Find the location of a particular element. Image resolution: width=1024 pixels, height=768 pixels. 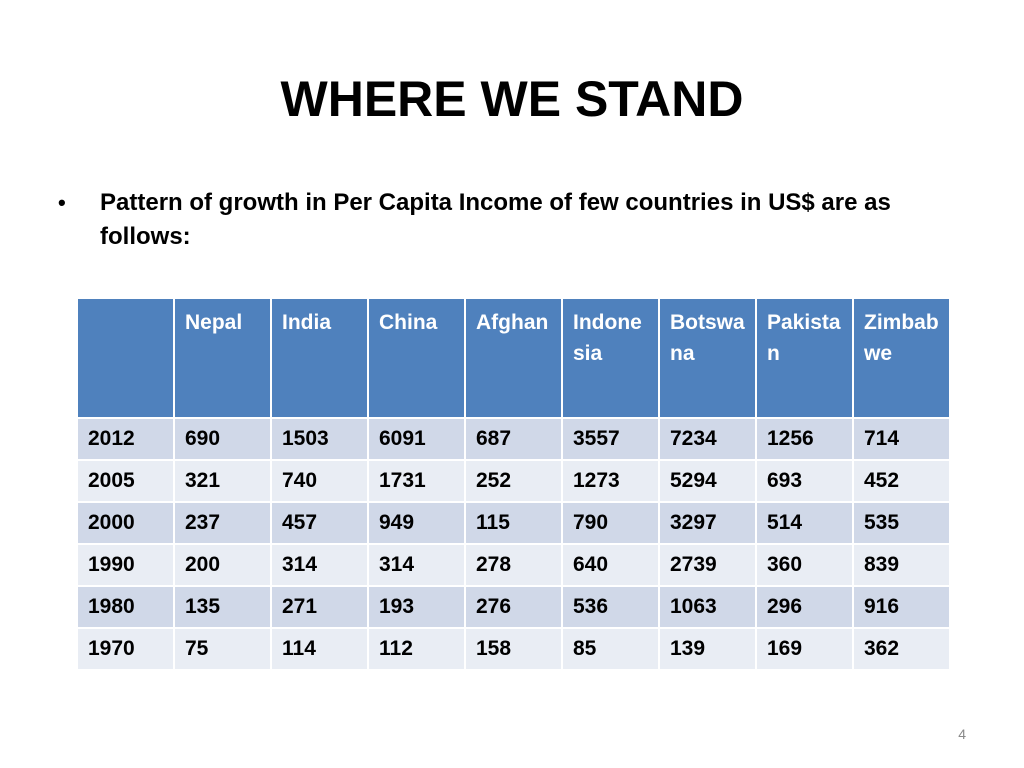

value-cell: 790 is located at coordinates (610, 523).